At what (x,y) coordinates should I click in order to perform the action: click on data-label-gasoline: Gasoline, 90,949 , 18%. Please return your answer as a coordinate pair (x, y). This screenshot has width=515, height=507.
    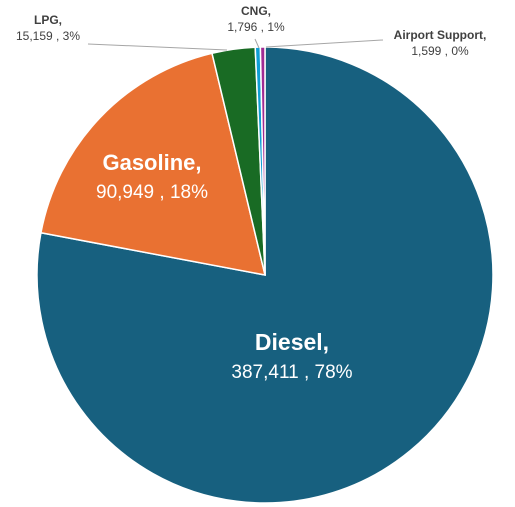
    Looking at the image, I should click on (152, 176).